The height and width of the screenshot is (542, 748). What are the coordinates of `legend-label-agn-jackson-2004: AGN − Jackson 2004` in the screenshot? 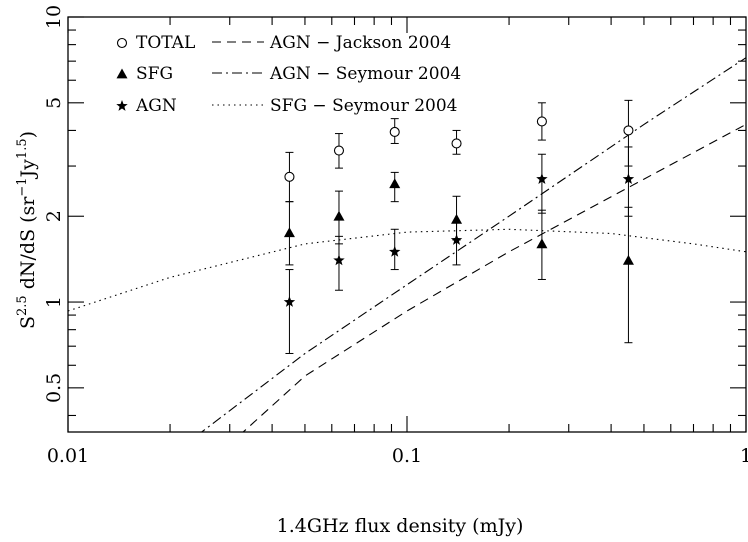 It's located at (360, 43).